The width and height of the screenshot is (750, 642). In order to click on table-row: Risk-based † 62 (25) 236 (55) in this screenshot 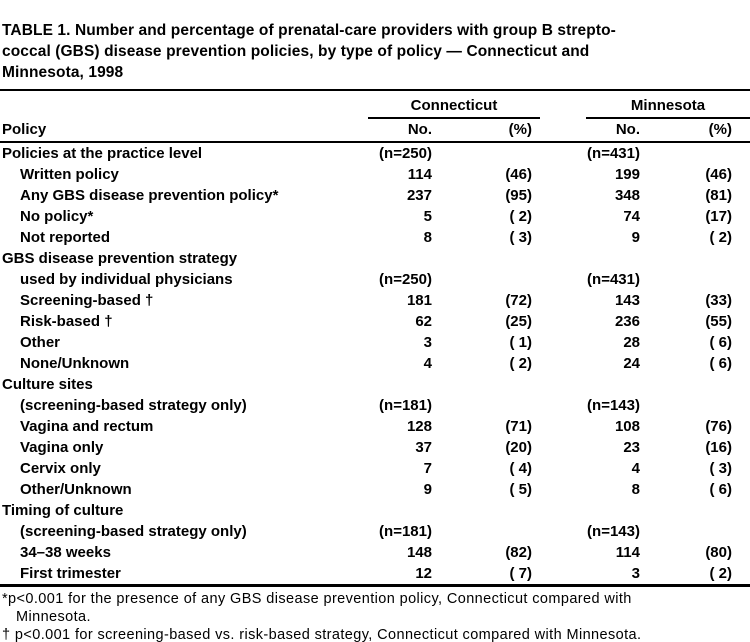, I will do `click(375, 321)`.